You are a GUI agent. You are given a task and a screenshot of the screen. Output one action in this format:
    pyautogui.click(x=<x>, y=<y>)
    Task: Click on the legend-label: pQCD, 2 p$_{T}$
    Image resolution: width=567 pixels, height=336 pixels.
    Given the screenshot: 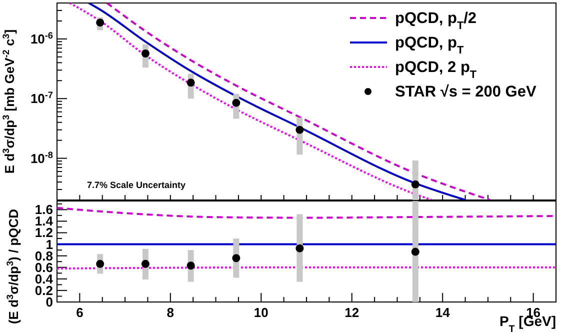 What is the action you would take?
    pyautogui.click(x=436, y=70)
    